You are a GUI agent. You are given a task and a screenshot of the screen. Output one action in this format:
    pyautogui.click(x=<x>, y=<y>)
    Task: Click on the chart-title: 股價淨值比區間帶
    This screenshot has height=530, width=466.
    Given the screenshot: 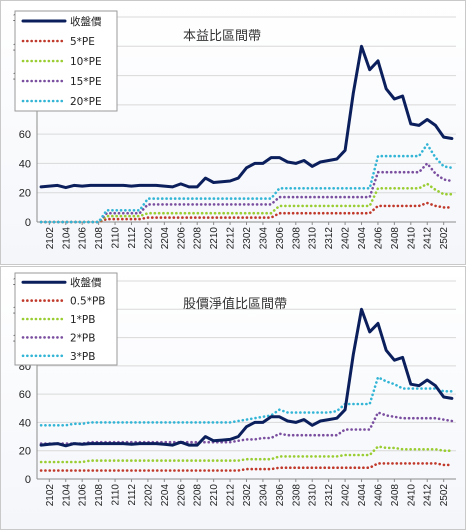 What is the action you would take?
    pyautogui.click(x=235, y=304)
    